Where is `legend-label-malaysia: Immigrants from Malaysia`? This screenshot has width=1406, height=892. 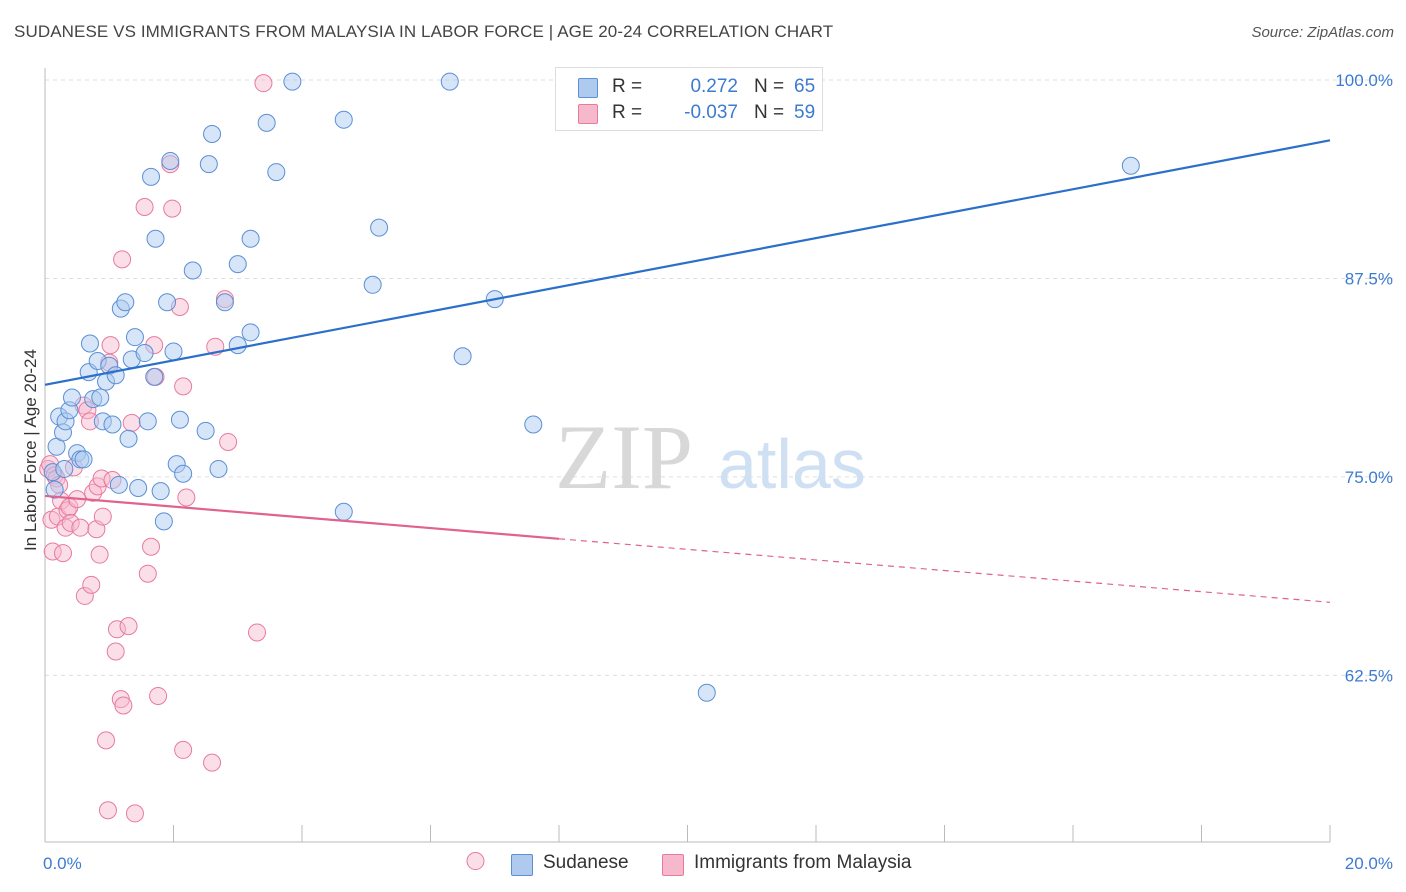
legend-label-malaysia: Immigrants from Malaysia is located at coordinates (803, 862).